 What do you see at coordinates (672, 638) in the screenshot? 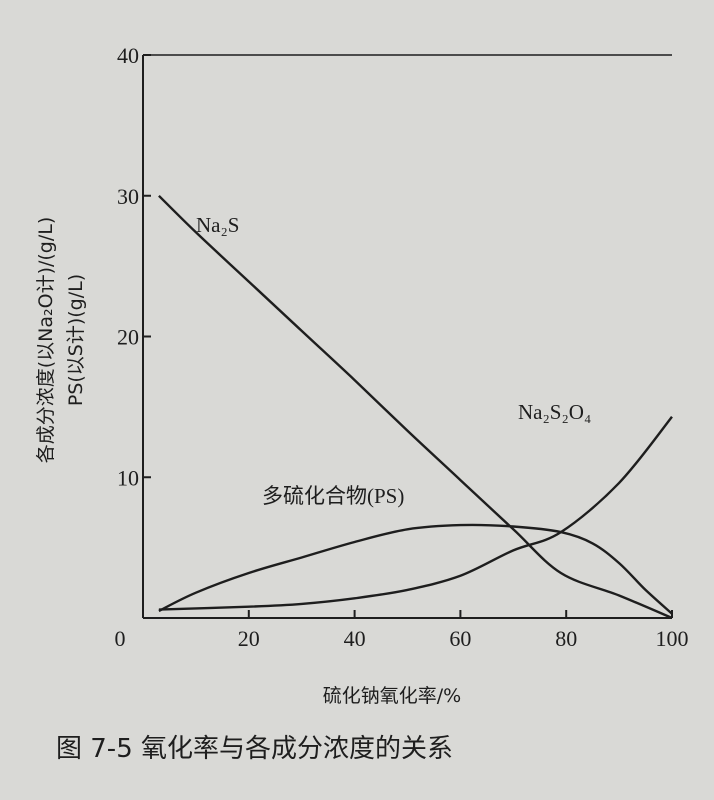
I see `x-tick-label: 100` at bounding box center [672, 638].